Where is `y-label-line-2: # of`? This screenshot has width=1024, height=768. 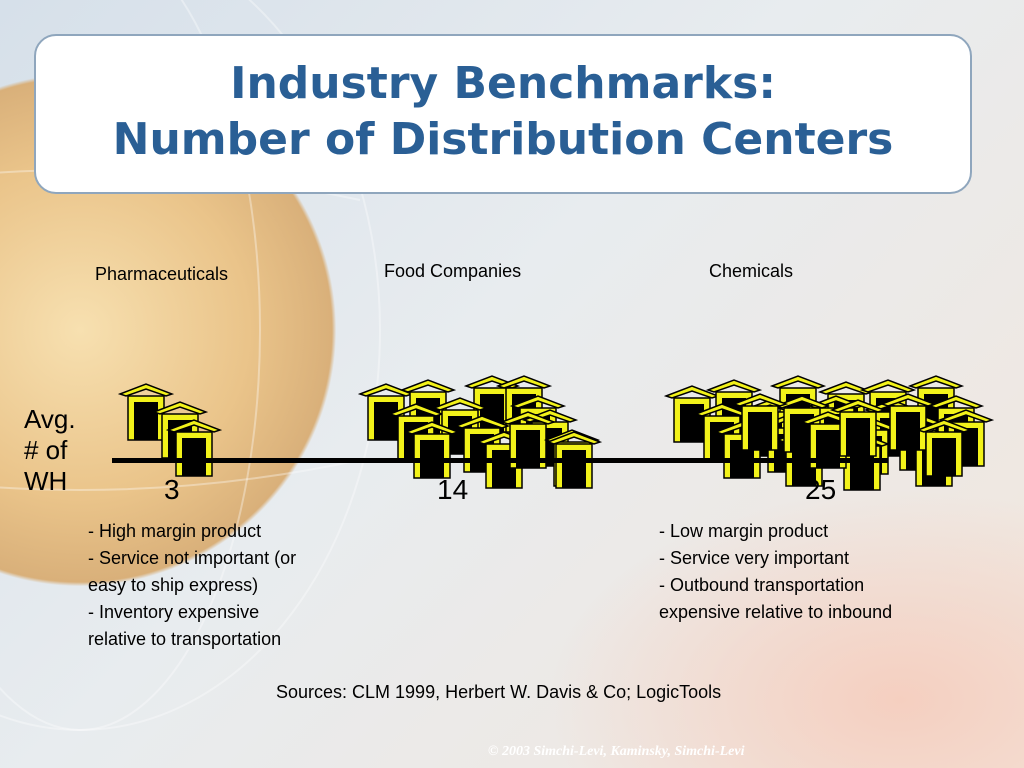 y-label-line-2: # of is located at coordinates (46, 450).